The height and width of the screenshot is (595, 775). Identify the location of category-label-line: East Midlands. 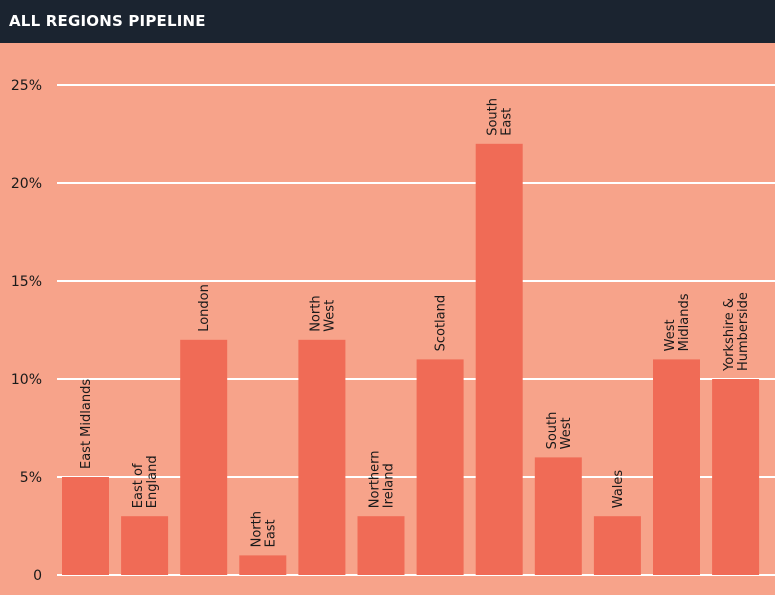
(86, 424).